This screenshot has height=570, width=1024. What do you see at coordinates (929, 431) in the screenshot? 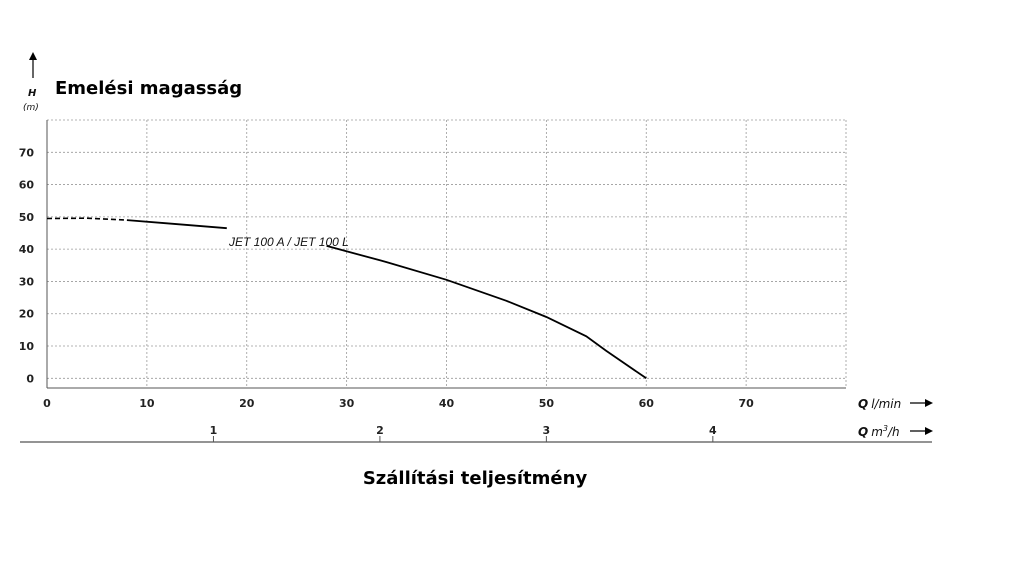
I see `x2-axis-arrow-head` at bounding box center [929, 431].